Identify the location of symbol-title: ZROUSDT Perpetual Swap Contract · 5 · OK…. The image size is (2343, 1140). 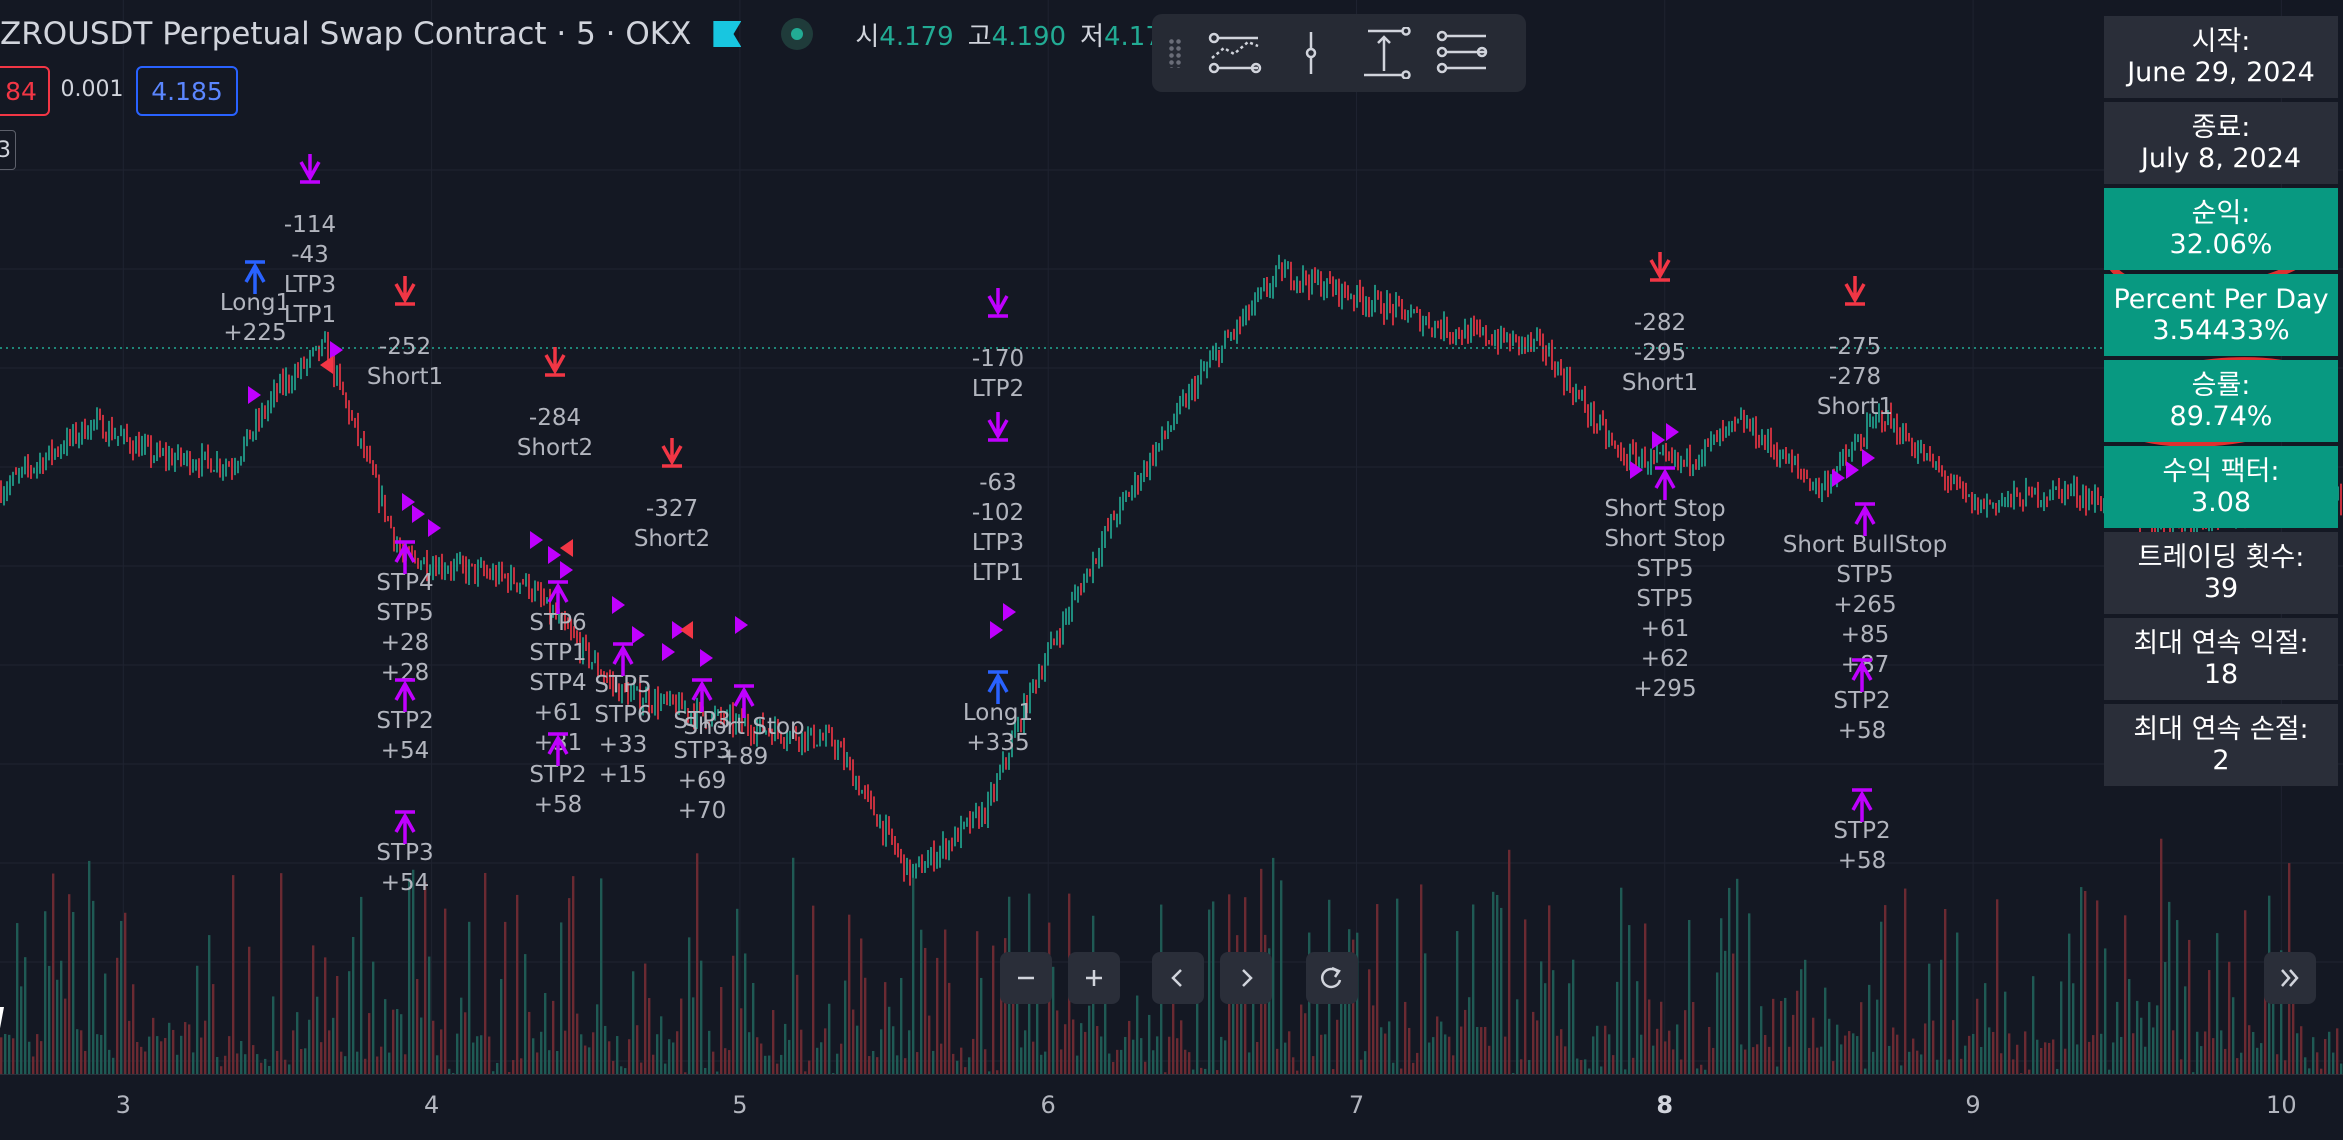
(346, 34).